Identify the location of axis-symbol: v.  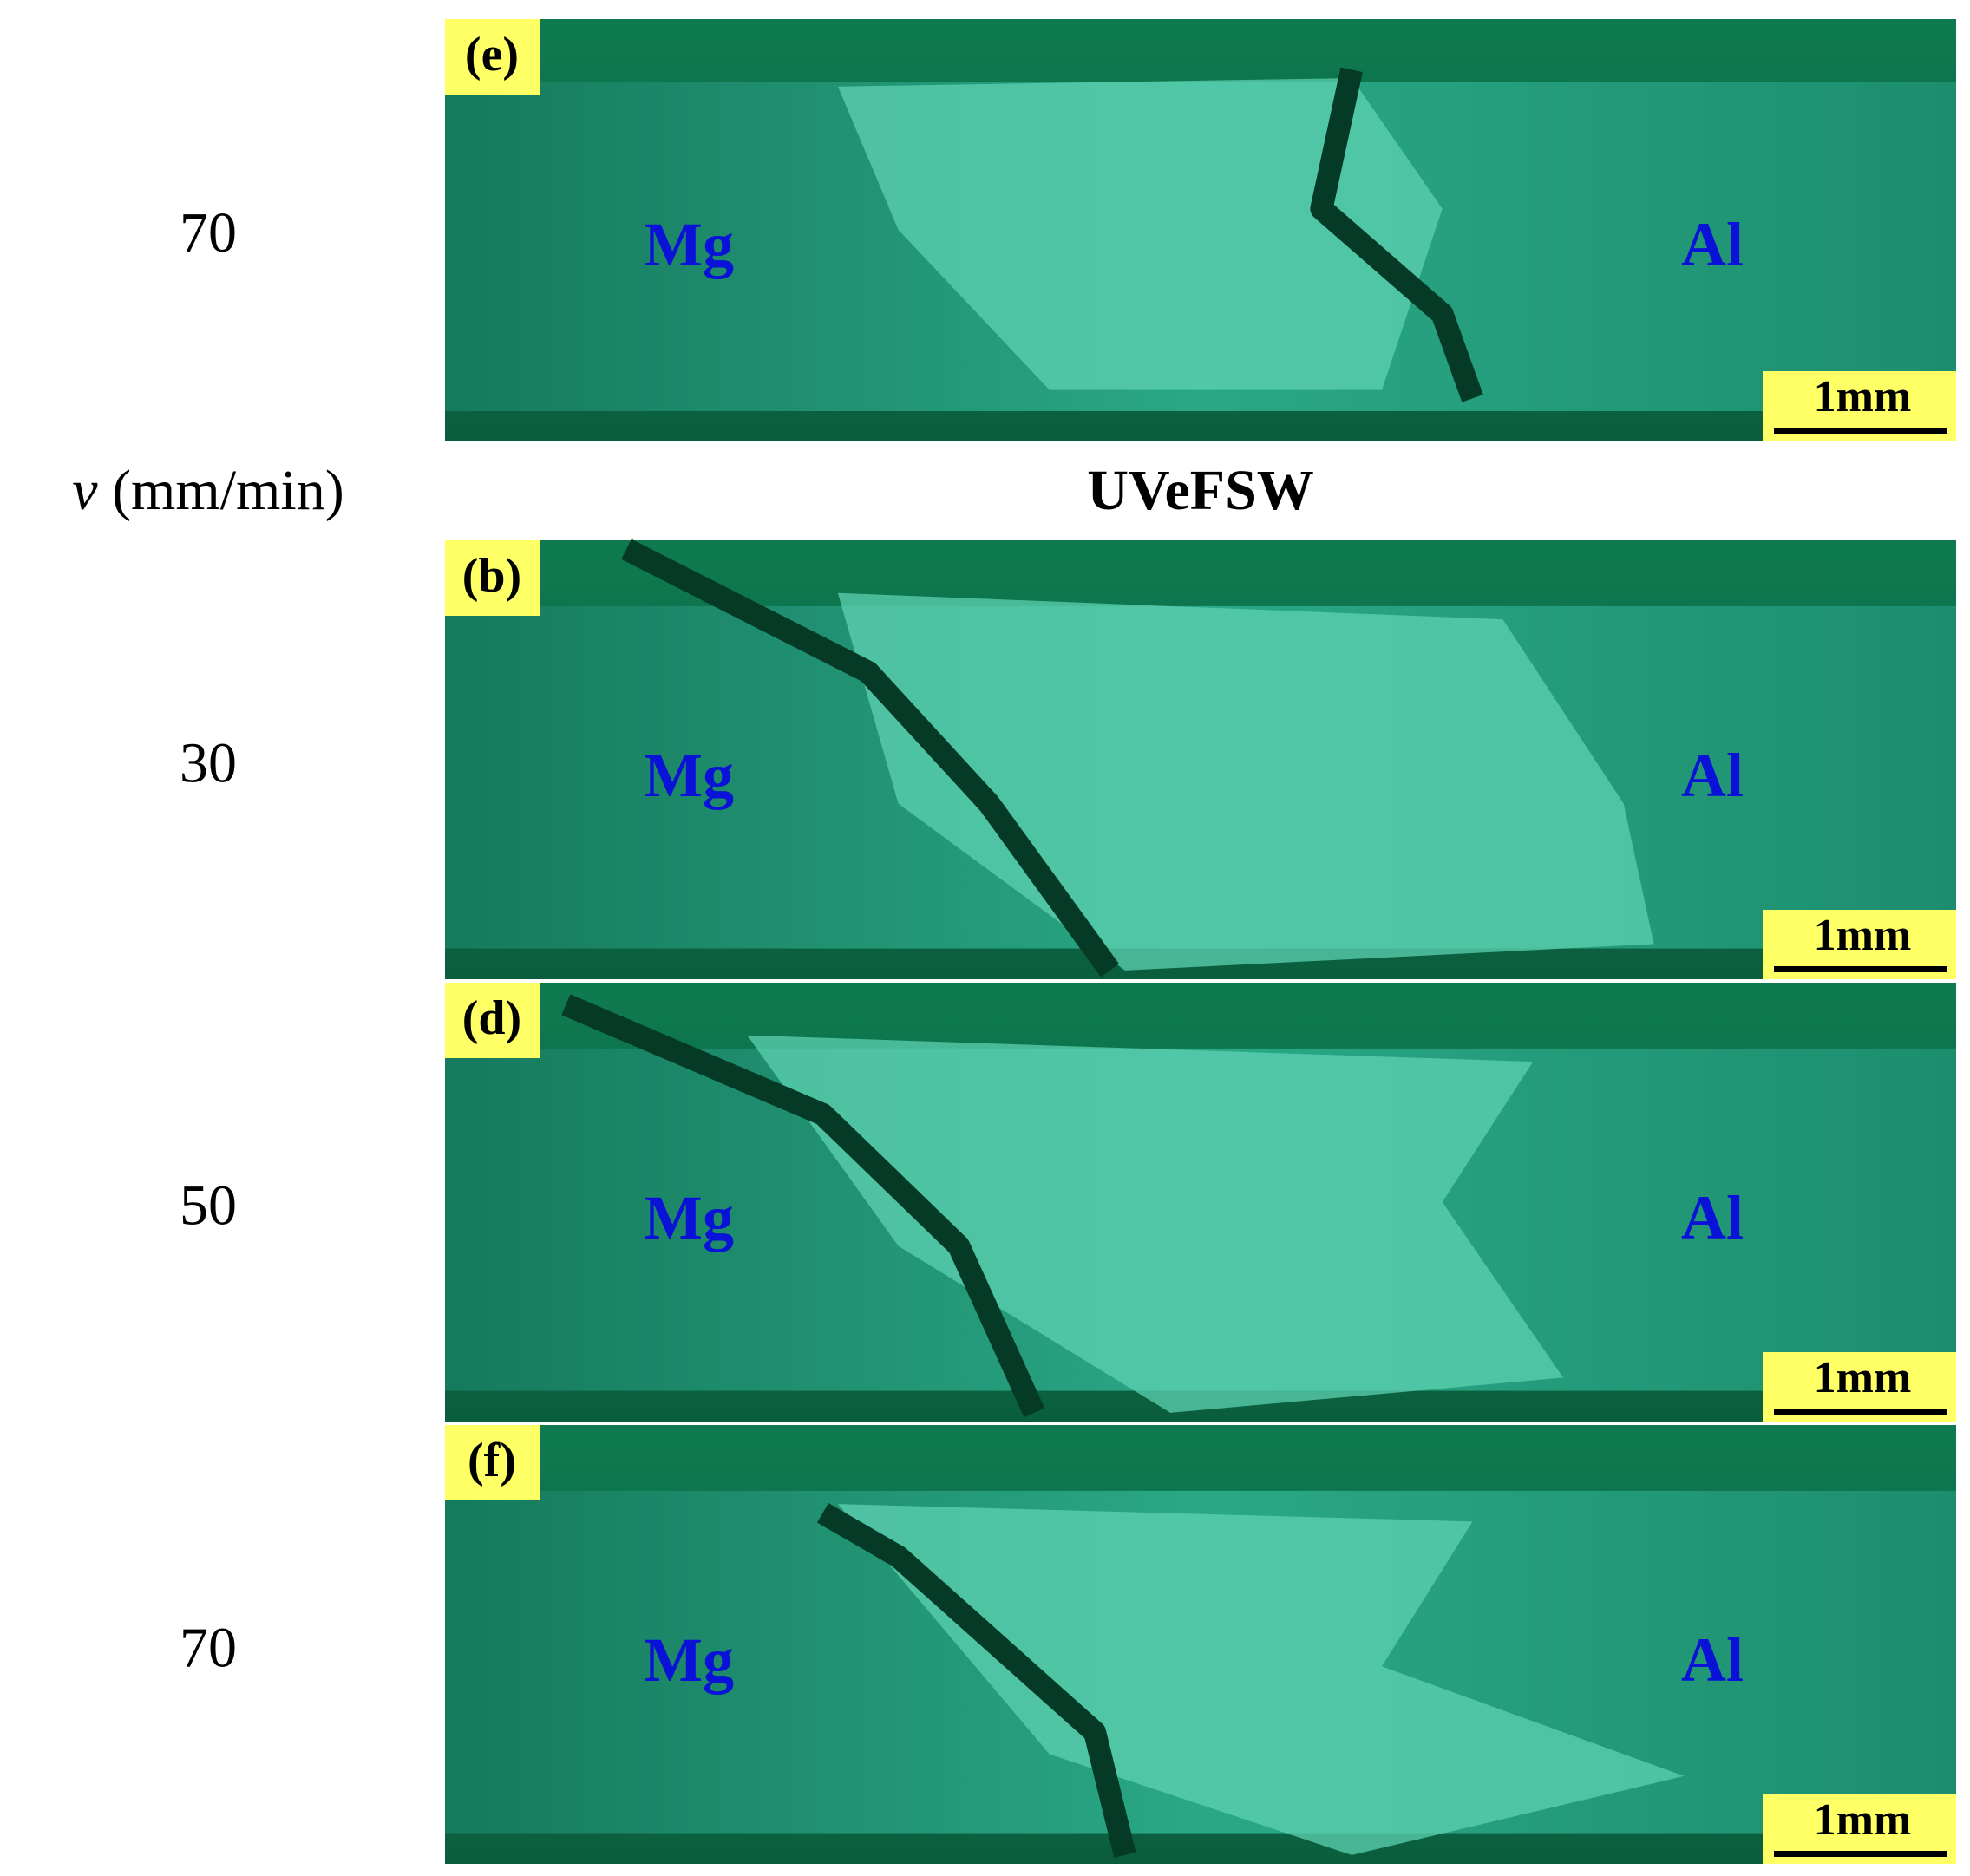
(85, 490).